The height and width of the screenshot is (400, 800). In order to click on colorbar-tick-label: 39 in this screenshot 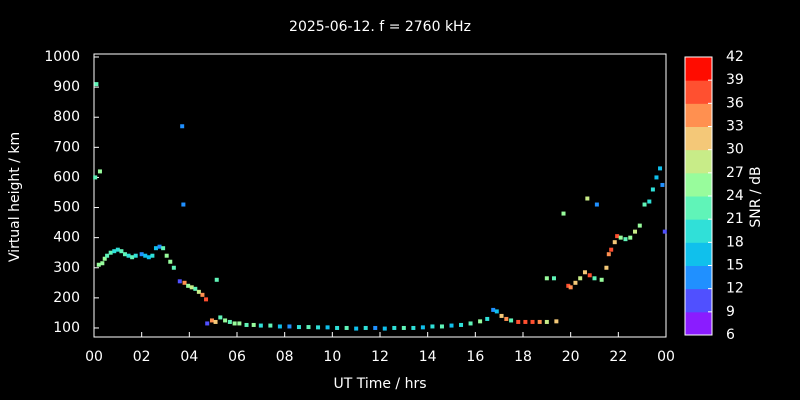, I will do `click(735, 80)`.